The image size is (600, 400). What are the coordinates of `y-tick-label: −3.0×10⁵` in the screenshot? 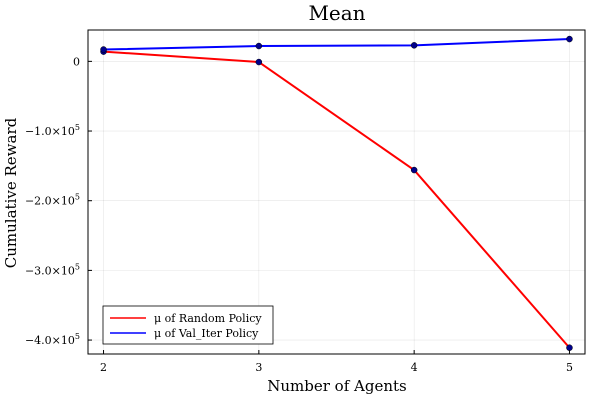 It's located at (52, 269).